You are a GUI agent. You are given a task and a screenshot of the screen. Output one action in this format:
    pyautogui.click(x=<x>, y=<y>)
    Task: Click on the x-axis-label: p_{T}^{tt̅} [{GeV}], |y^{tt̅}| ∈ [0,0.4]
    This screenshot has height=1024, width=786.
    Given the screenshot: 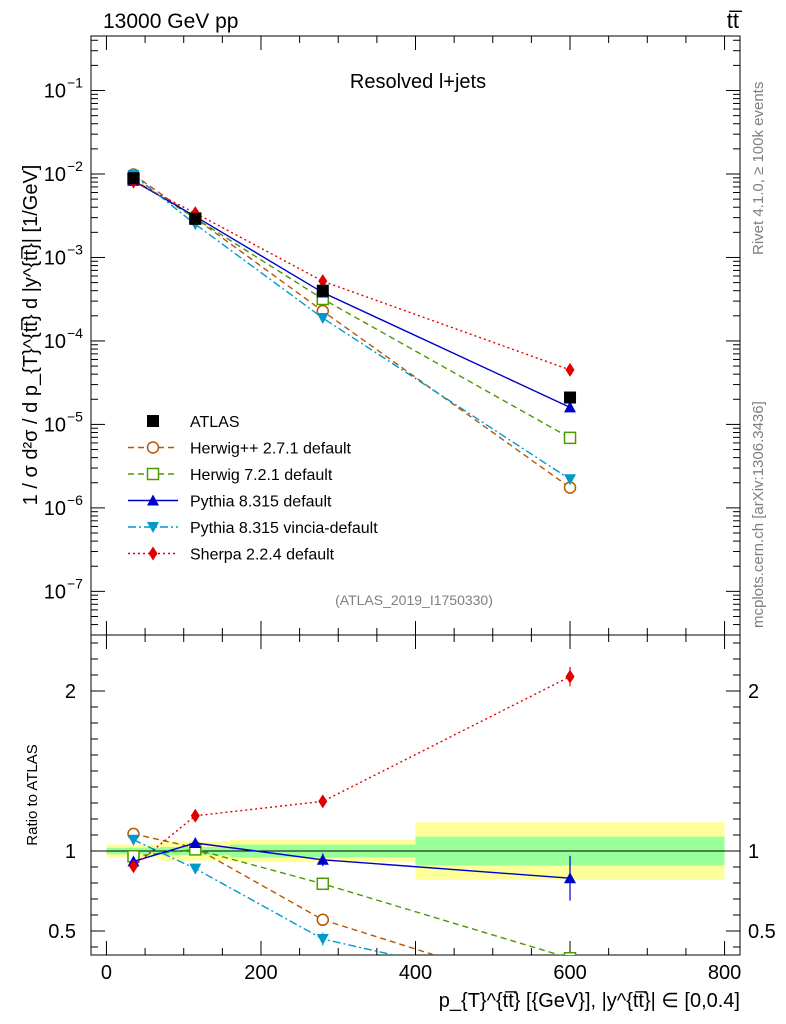 What is the action you would take?
    pyautogui.click(x=589, y=1001)
    